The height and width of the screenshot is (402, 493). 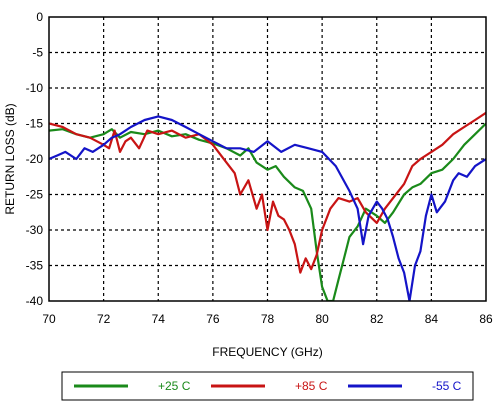 I want to click on y-tick-label: -30, so click(x=35, y=230).